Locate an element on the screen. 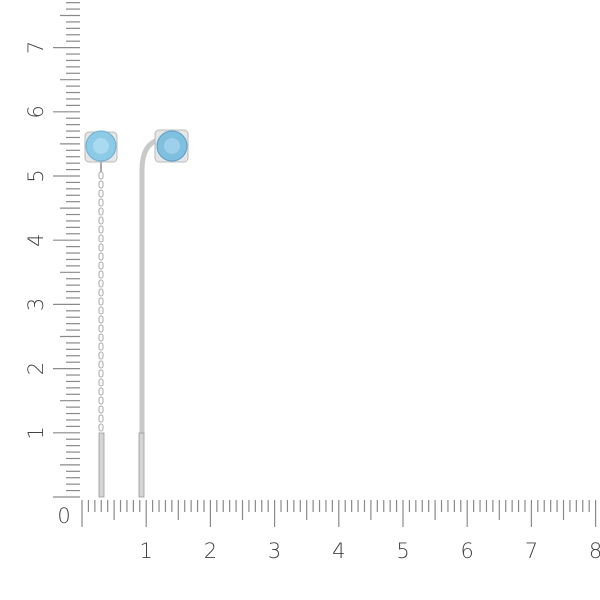  vertical-ruler-label: 5 is located at coordinates (36, 175).